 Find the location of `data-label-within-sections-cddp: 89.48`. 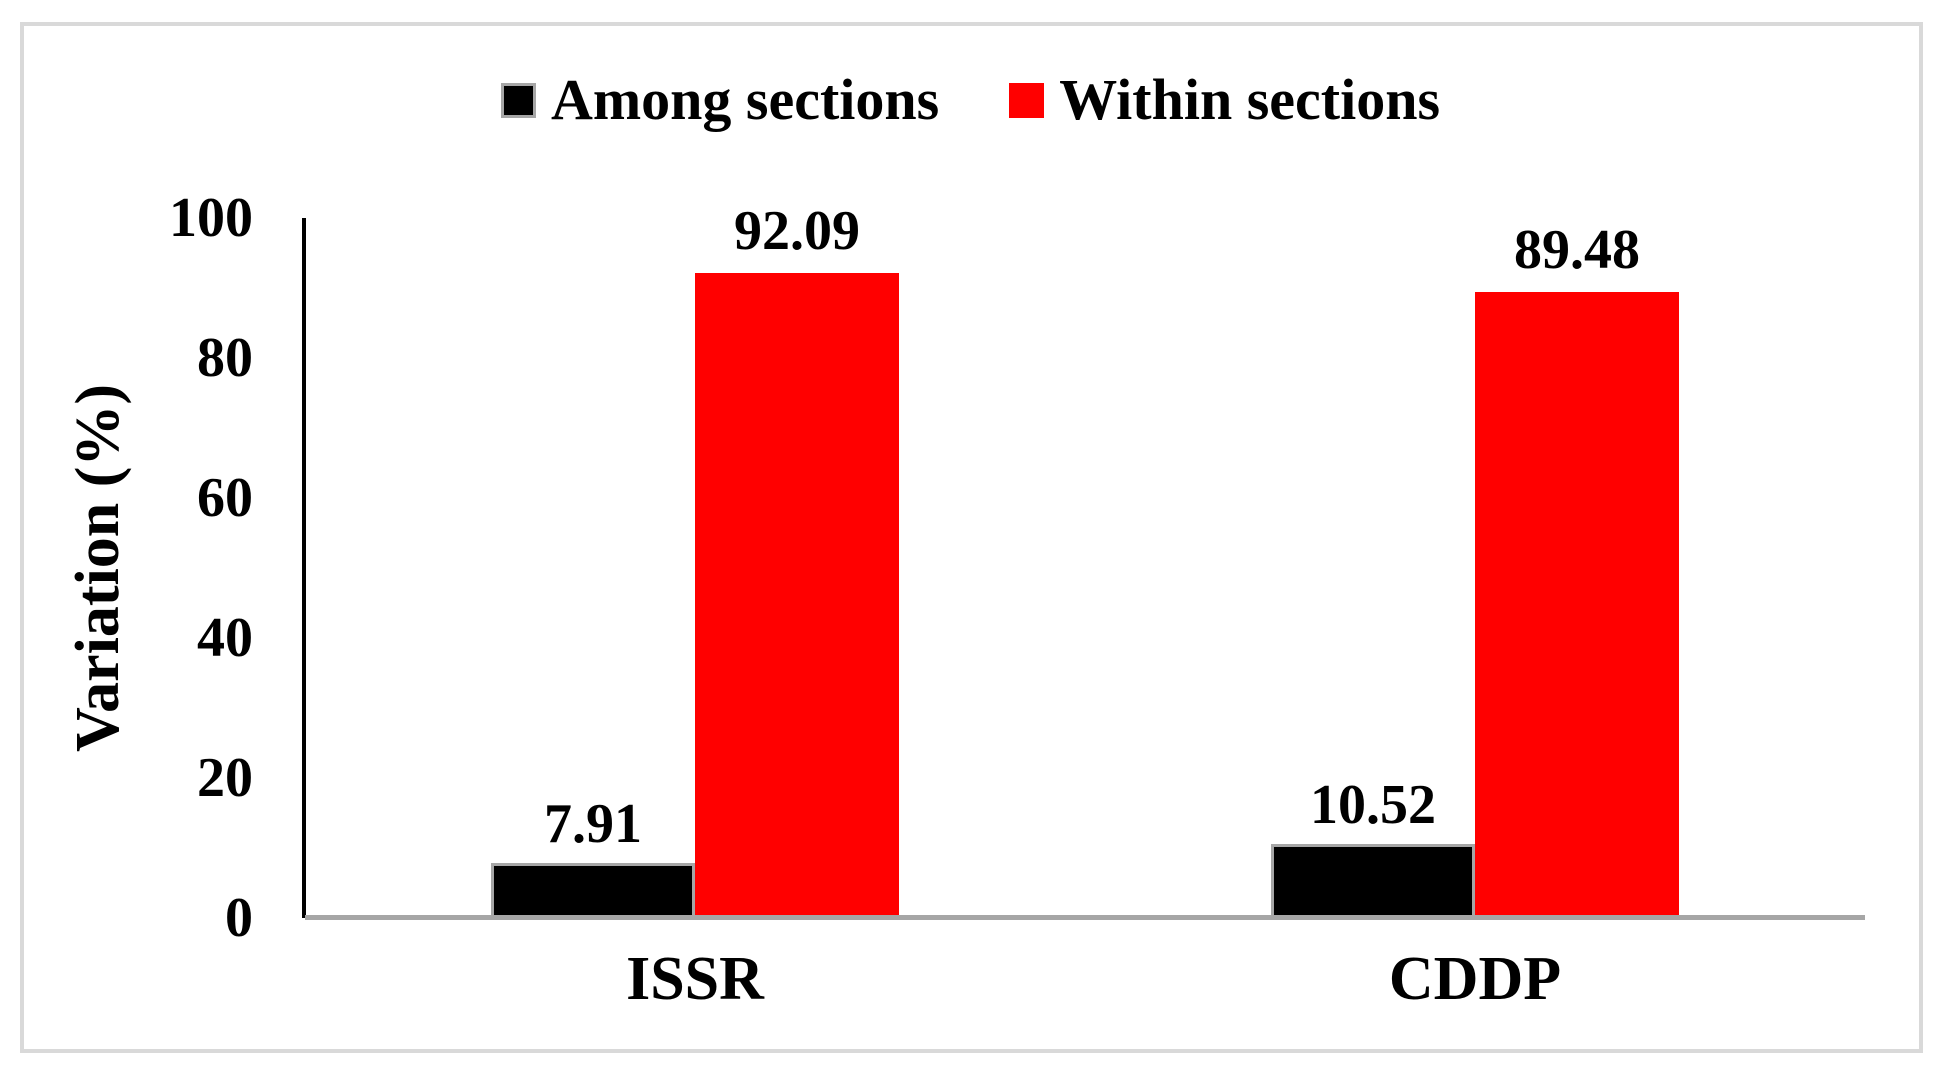

data-label-within-sections-cddp: 89.48 is located at coordinates (1577, 249).